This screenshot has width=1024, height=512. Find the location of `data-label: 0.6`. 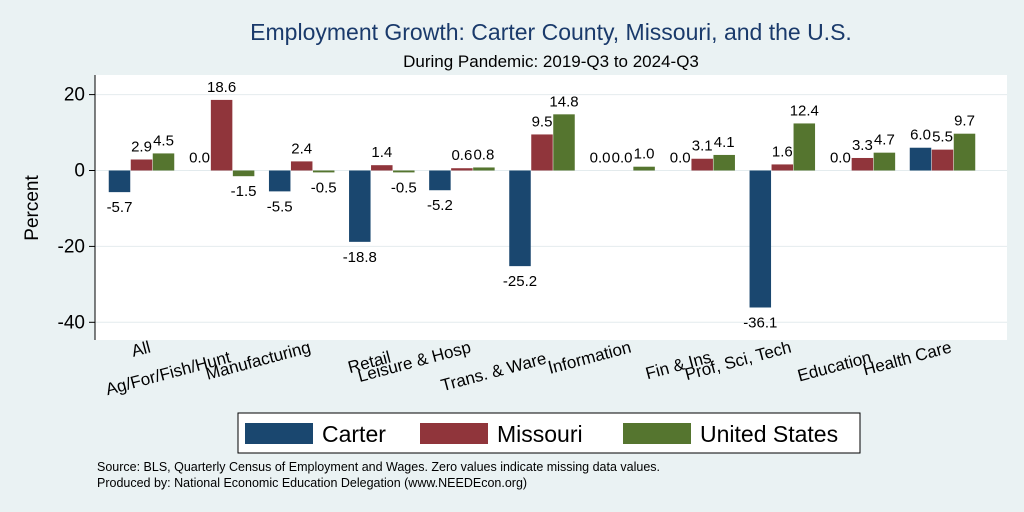

data-label: 0.6 is located at coordinates (461, 155).